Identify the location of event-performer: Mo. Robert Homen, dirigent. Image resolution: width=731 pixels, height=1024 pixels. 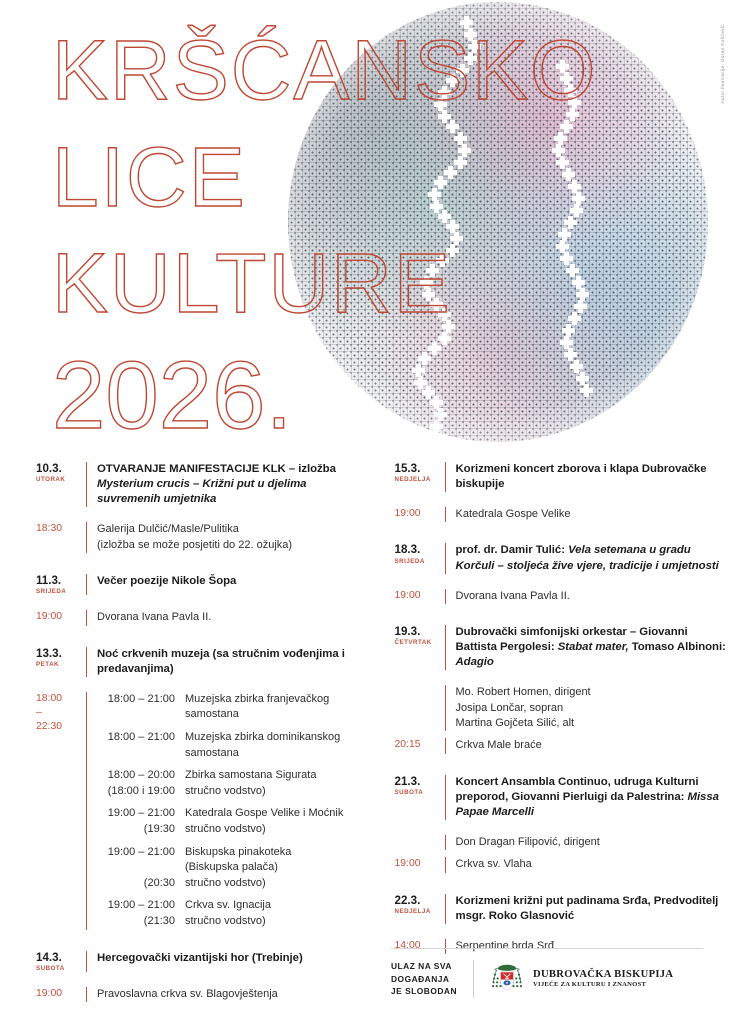
(523, 692).